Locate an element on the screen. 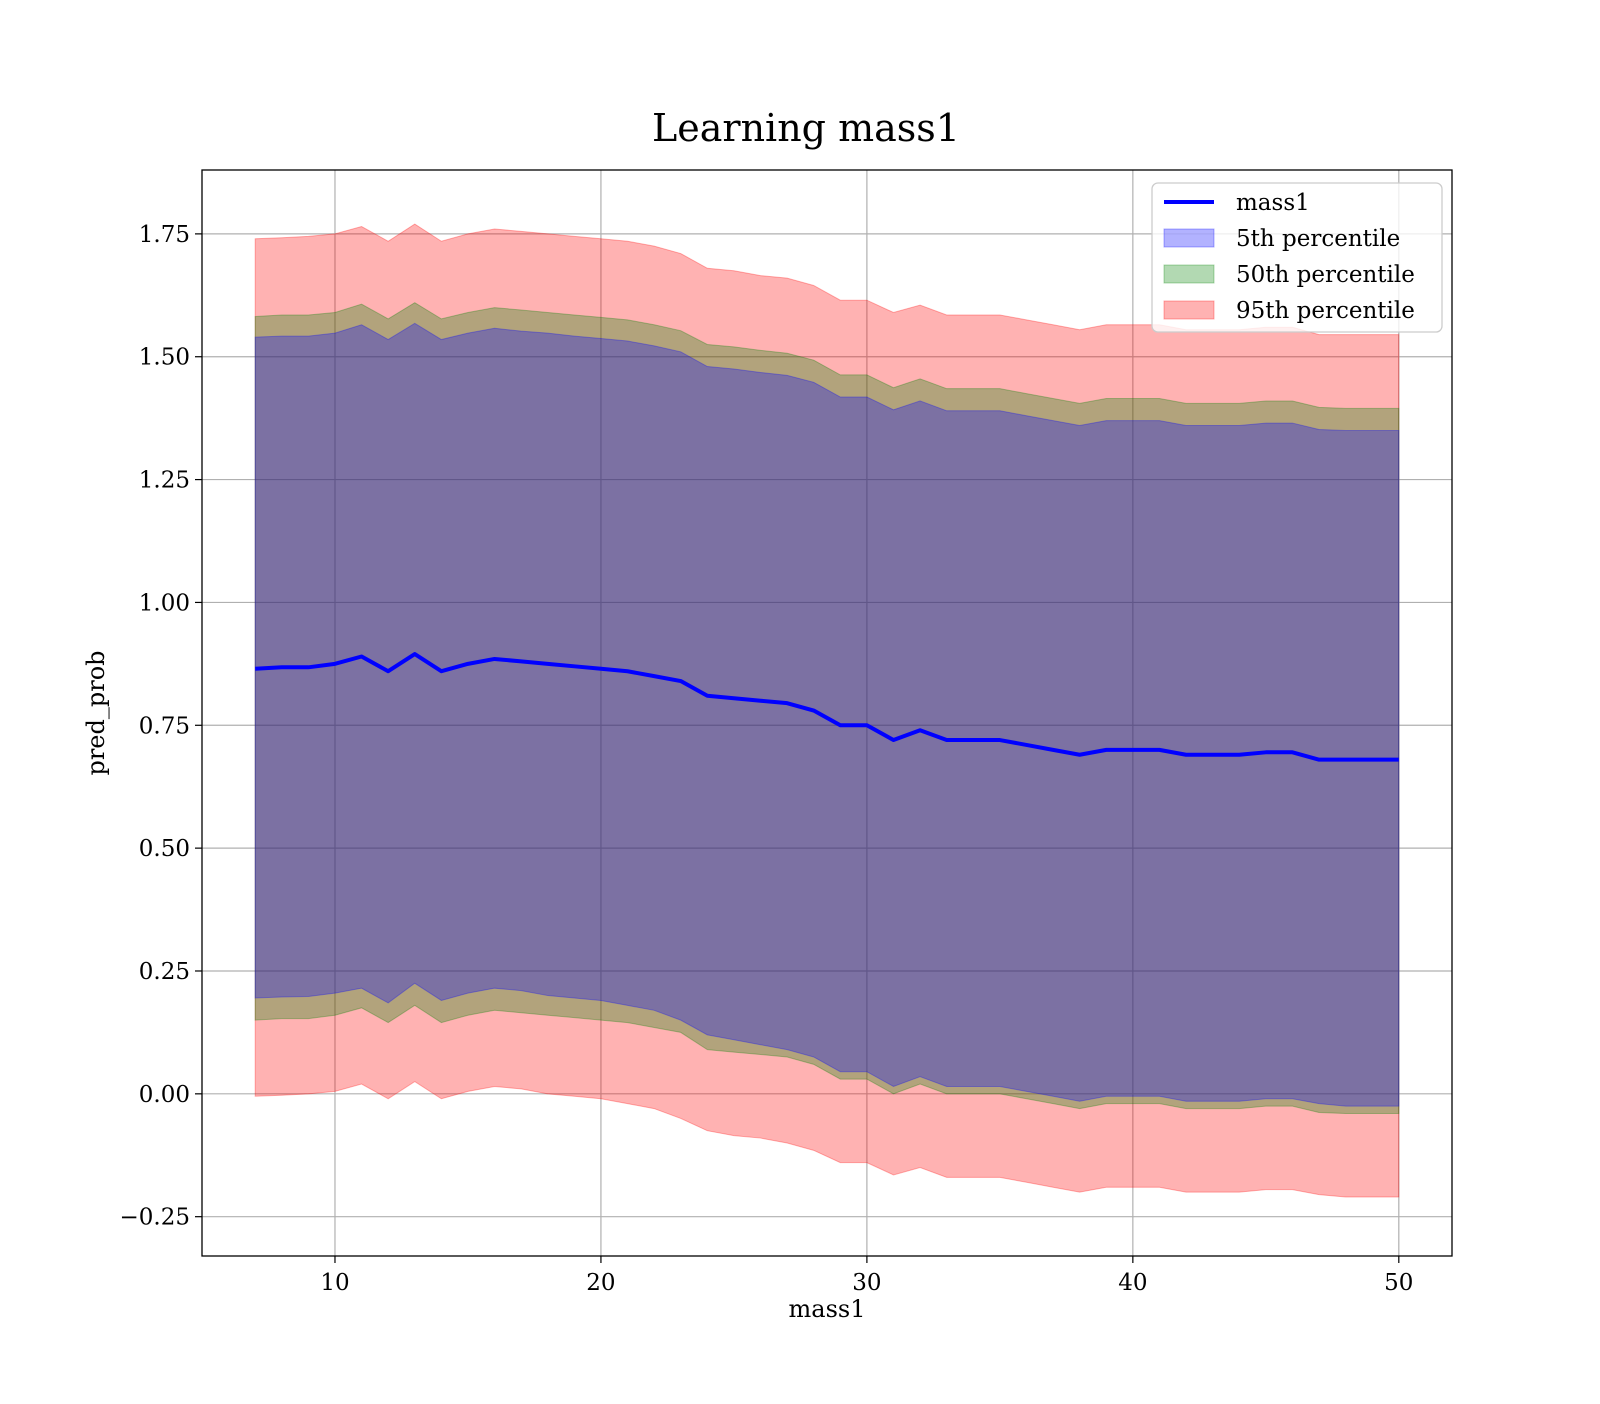 The image size is (1600, 1404). y-axis-ticks: −0.25 0.00 0.25 0.50 0.75 1.00 1.25 1.50 1.75 is located at coordinates (161, 726).